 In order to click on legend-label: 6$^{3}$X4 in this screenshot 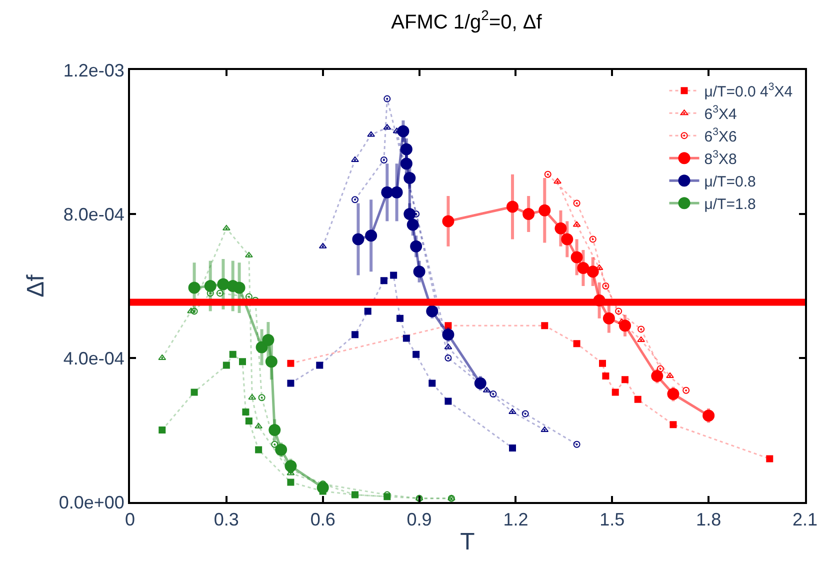, I will do `click(720, 113)`.